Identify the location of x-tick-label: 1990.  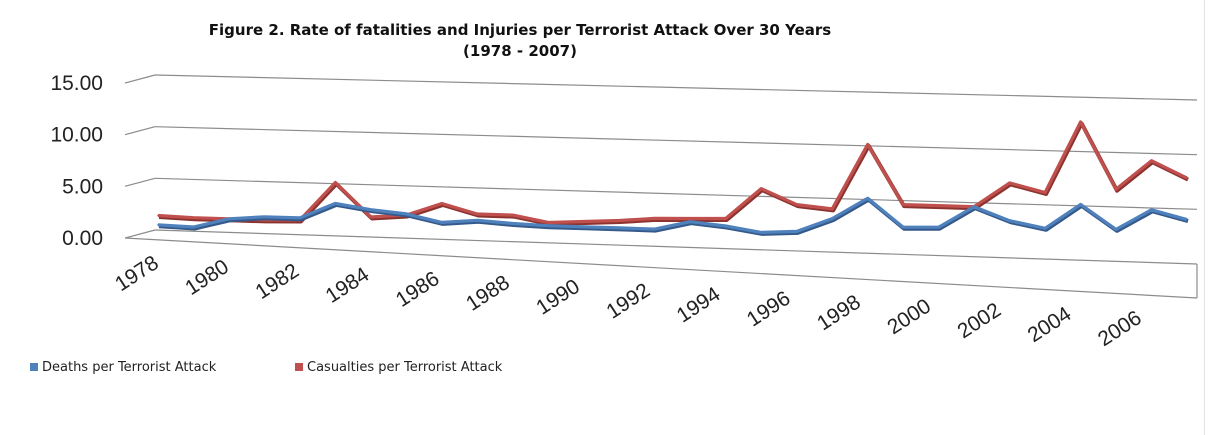
(558, 297).